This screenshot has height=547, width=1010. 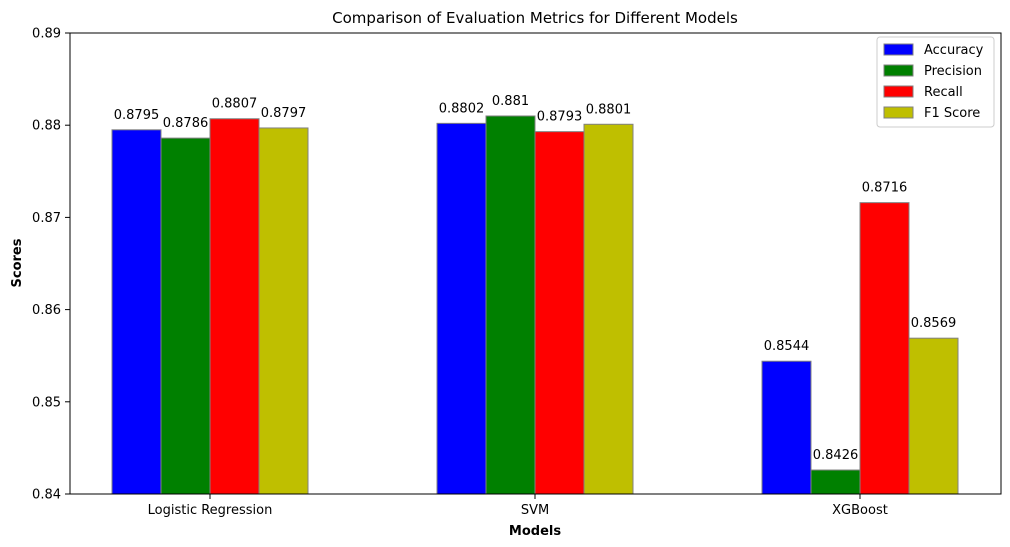 I want to click on y-tick-label: 0.86, so click(x=46, y=310).